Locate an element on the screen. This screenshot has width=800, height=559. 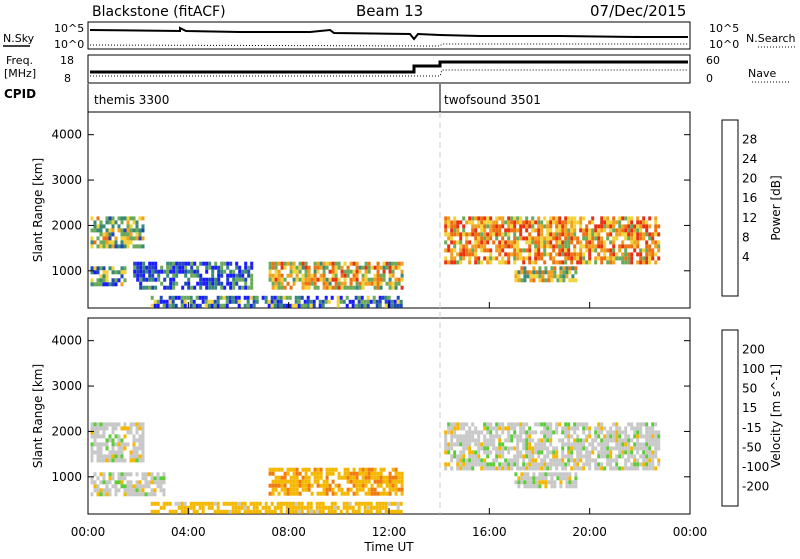
colorbar-tick-label: 12 is located at coordinates (749, 218).